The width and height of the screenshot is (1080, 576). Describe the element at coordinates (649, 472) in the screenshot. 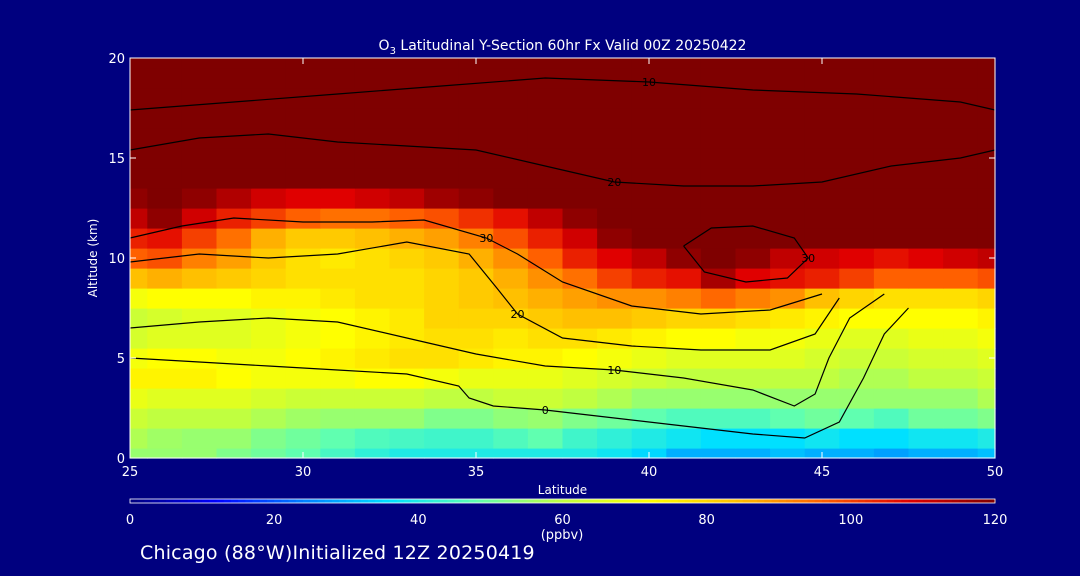

I see `x-tick-label: 40` at that location.